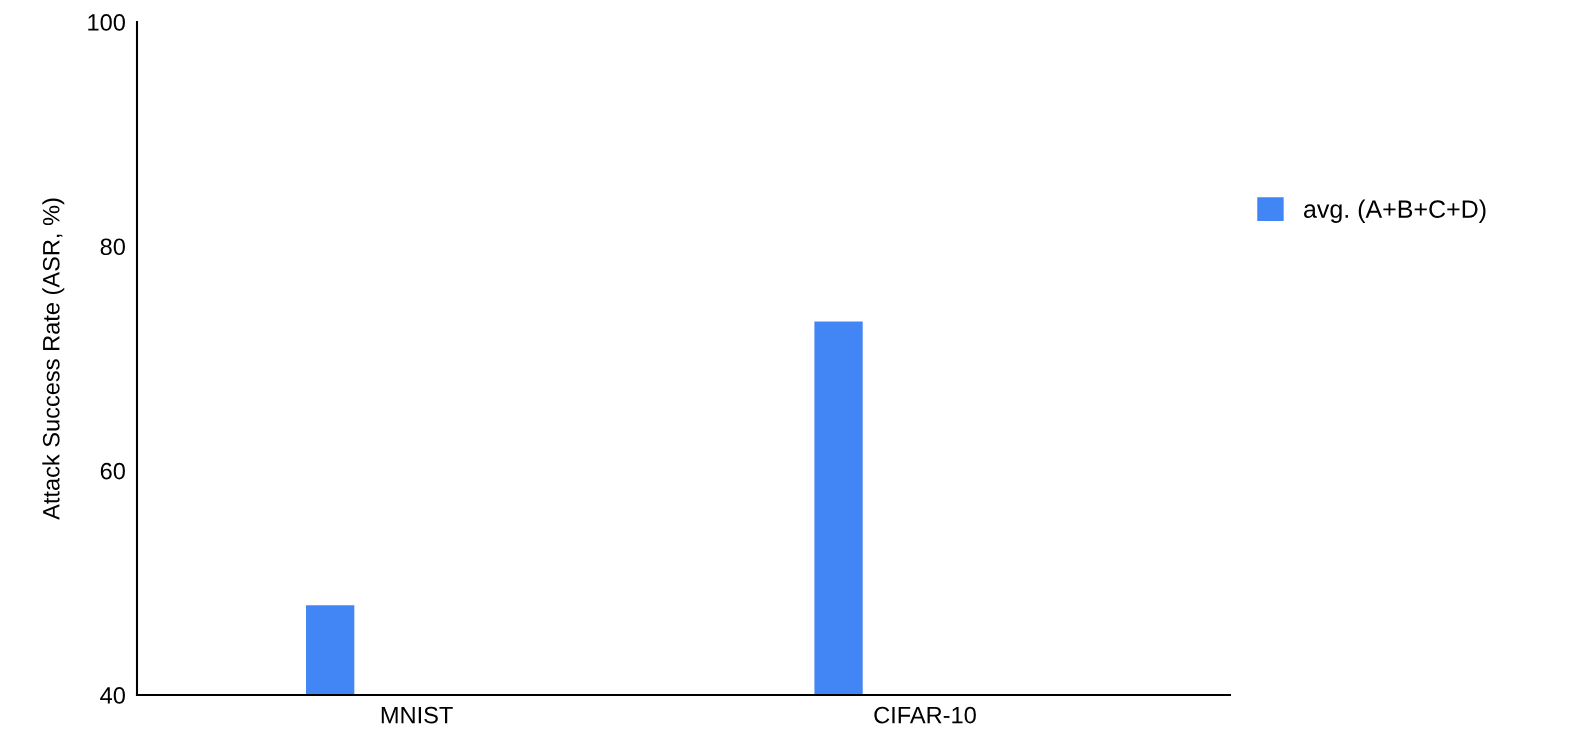 The image size is (1571, 736). I want to click on y-tick-label: 60, so click(112, 471).